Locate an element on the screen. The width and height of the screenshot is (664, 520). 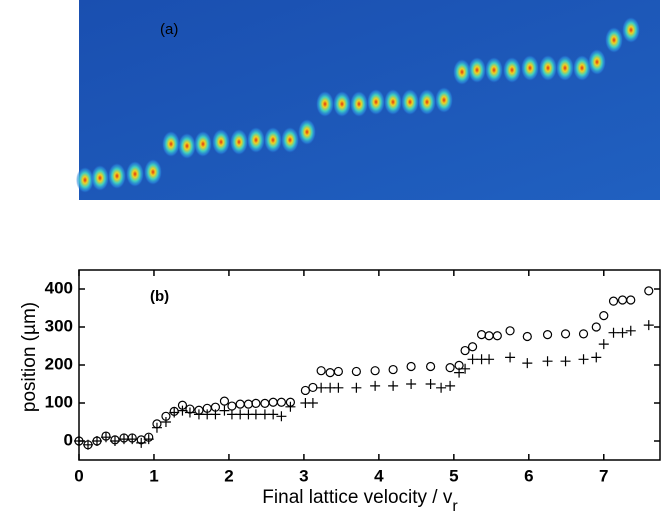
panel-label: (b) is located at coordinates (159, 296).